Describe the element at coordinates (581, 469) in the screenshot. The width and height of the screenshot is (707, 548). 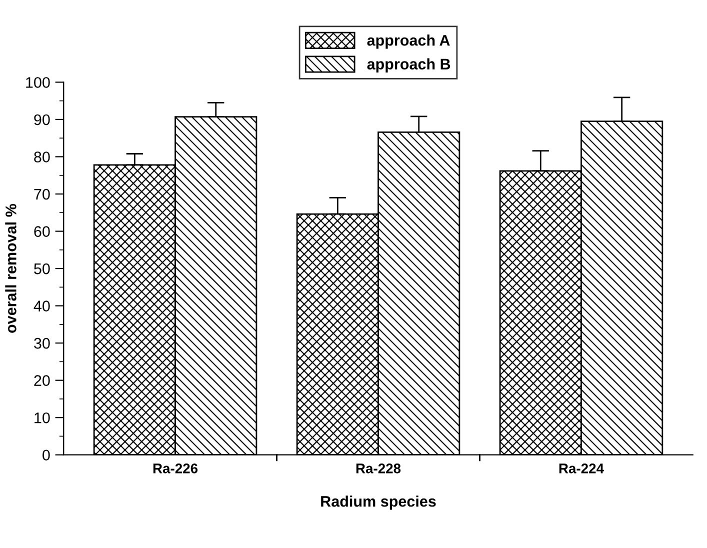
I see `x-tick-label: Ra-224` at that location.